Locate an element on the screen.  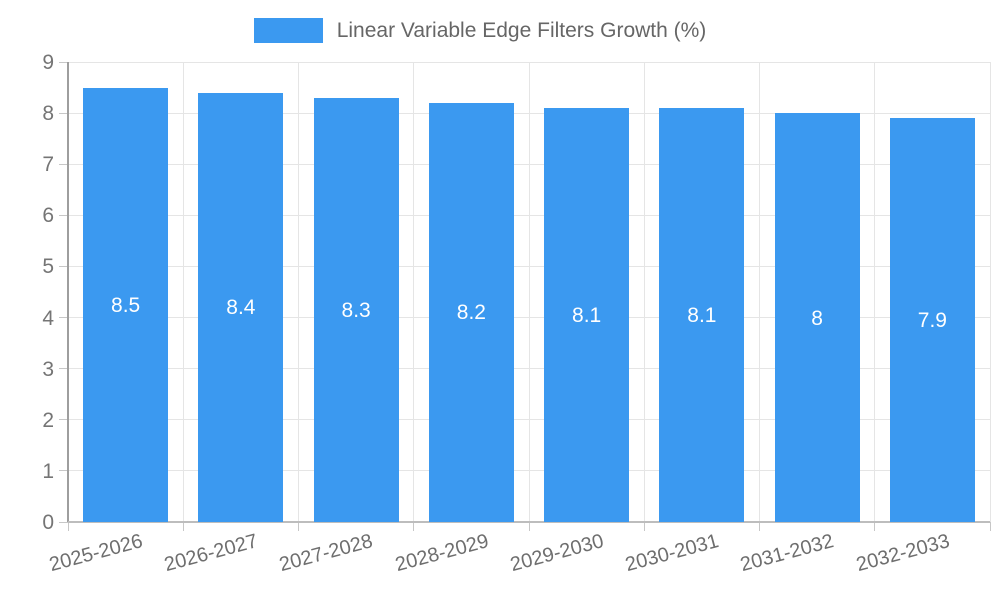
y-tick-label: 6 is located at coordinates (48, 216).